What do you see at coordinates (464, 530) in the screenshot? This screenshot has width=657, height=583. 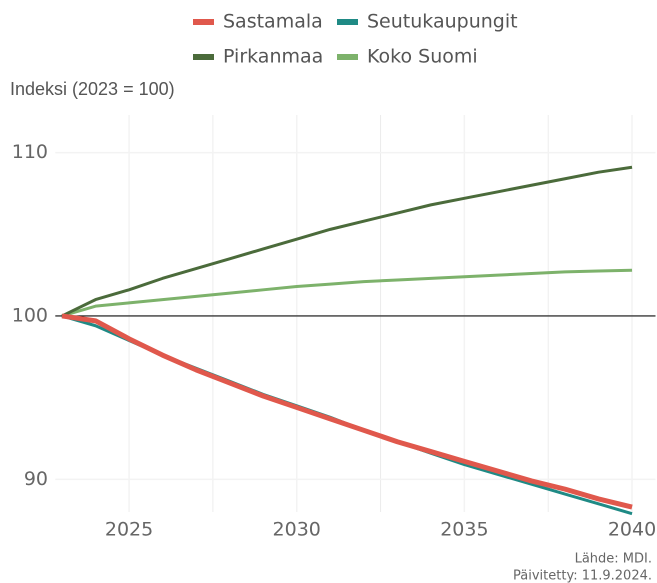 I see `x-tick-label: 2035` at bounding box center [464, 530].